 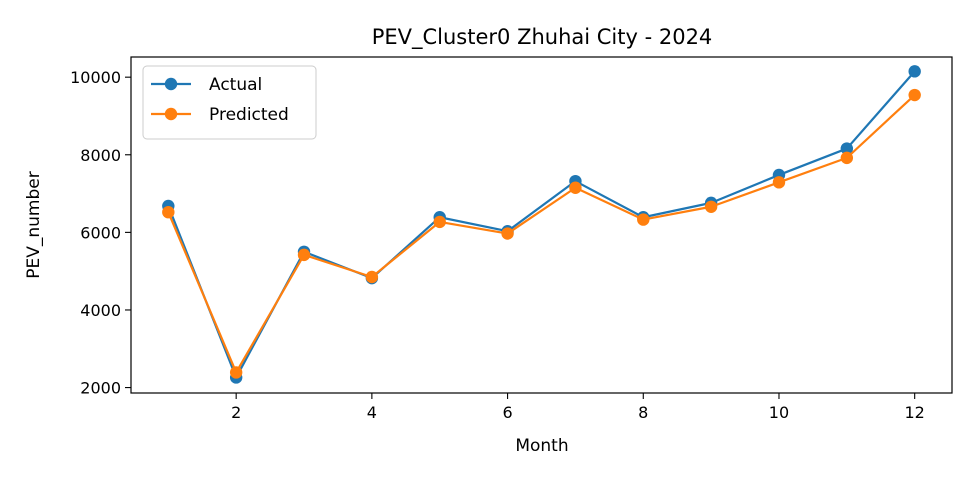 What do you see at coordinates (100, 155) in the screenshot?
I see `y-tick-label: 8000` at bounding box center [100, 155].